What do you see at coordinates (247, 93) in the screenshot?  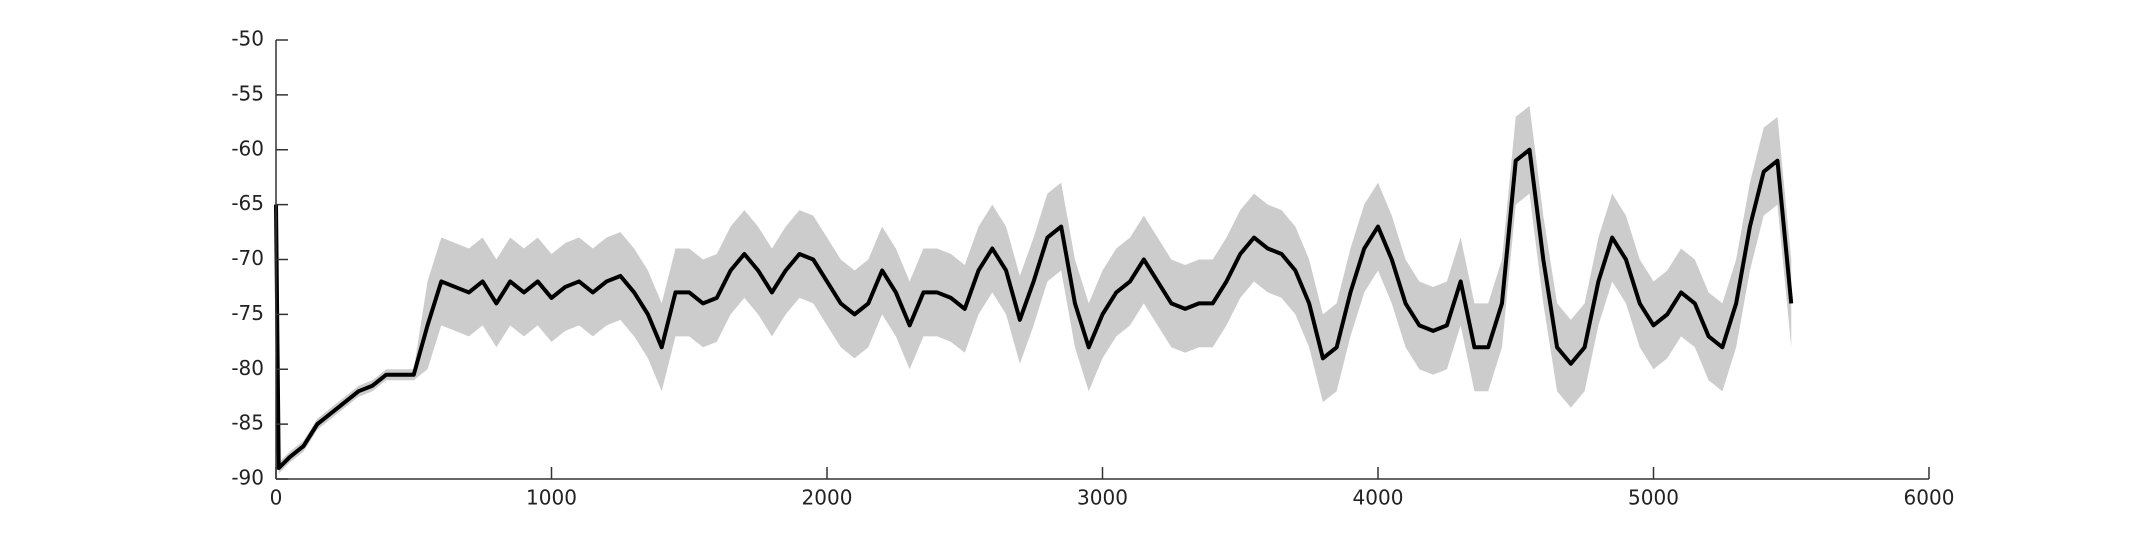 I see `y-tick-label: -55` at bounding box center [247, 93].